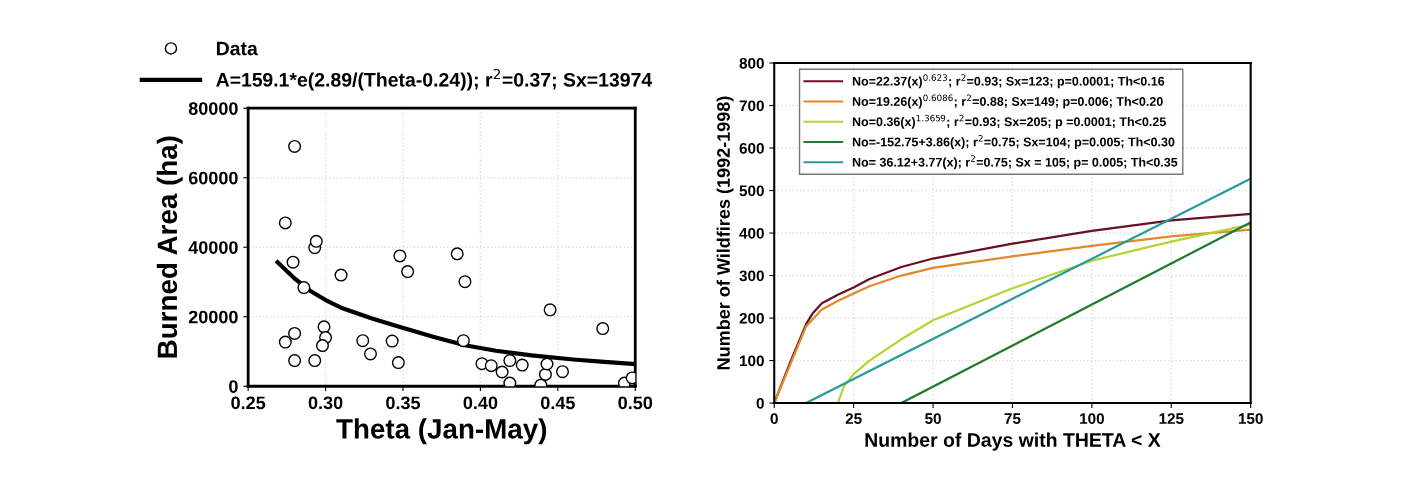 The width and height of the screenshot is (1418, 481). Describe the element at coordinates (1008, 81) in the screenshot. I see `legend-label: No=22.37(x)$^{0.623}$; r$^{2}$=0.93; Sx=123; p=0.0001; Th<0.16` at that location.